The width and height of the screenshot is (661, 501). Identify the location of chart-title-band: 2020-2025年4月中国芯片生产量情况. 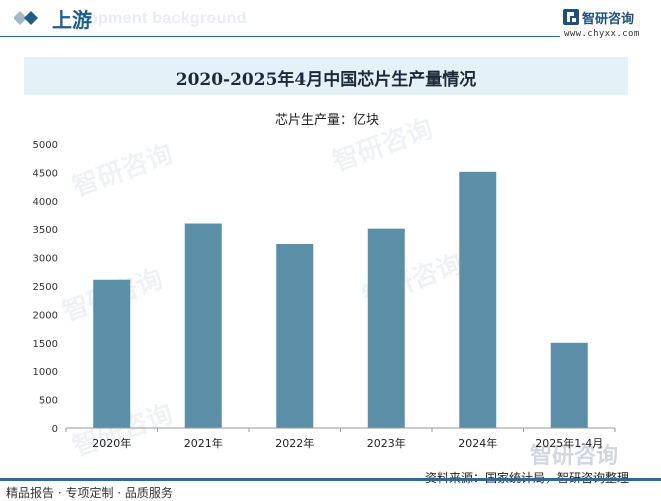
(326, 76).